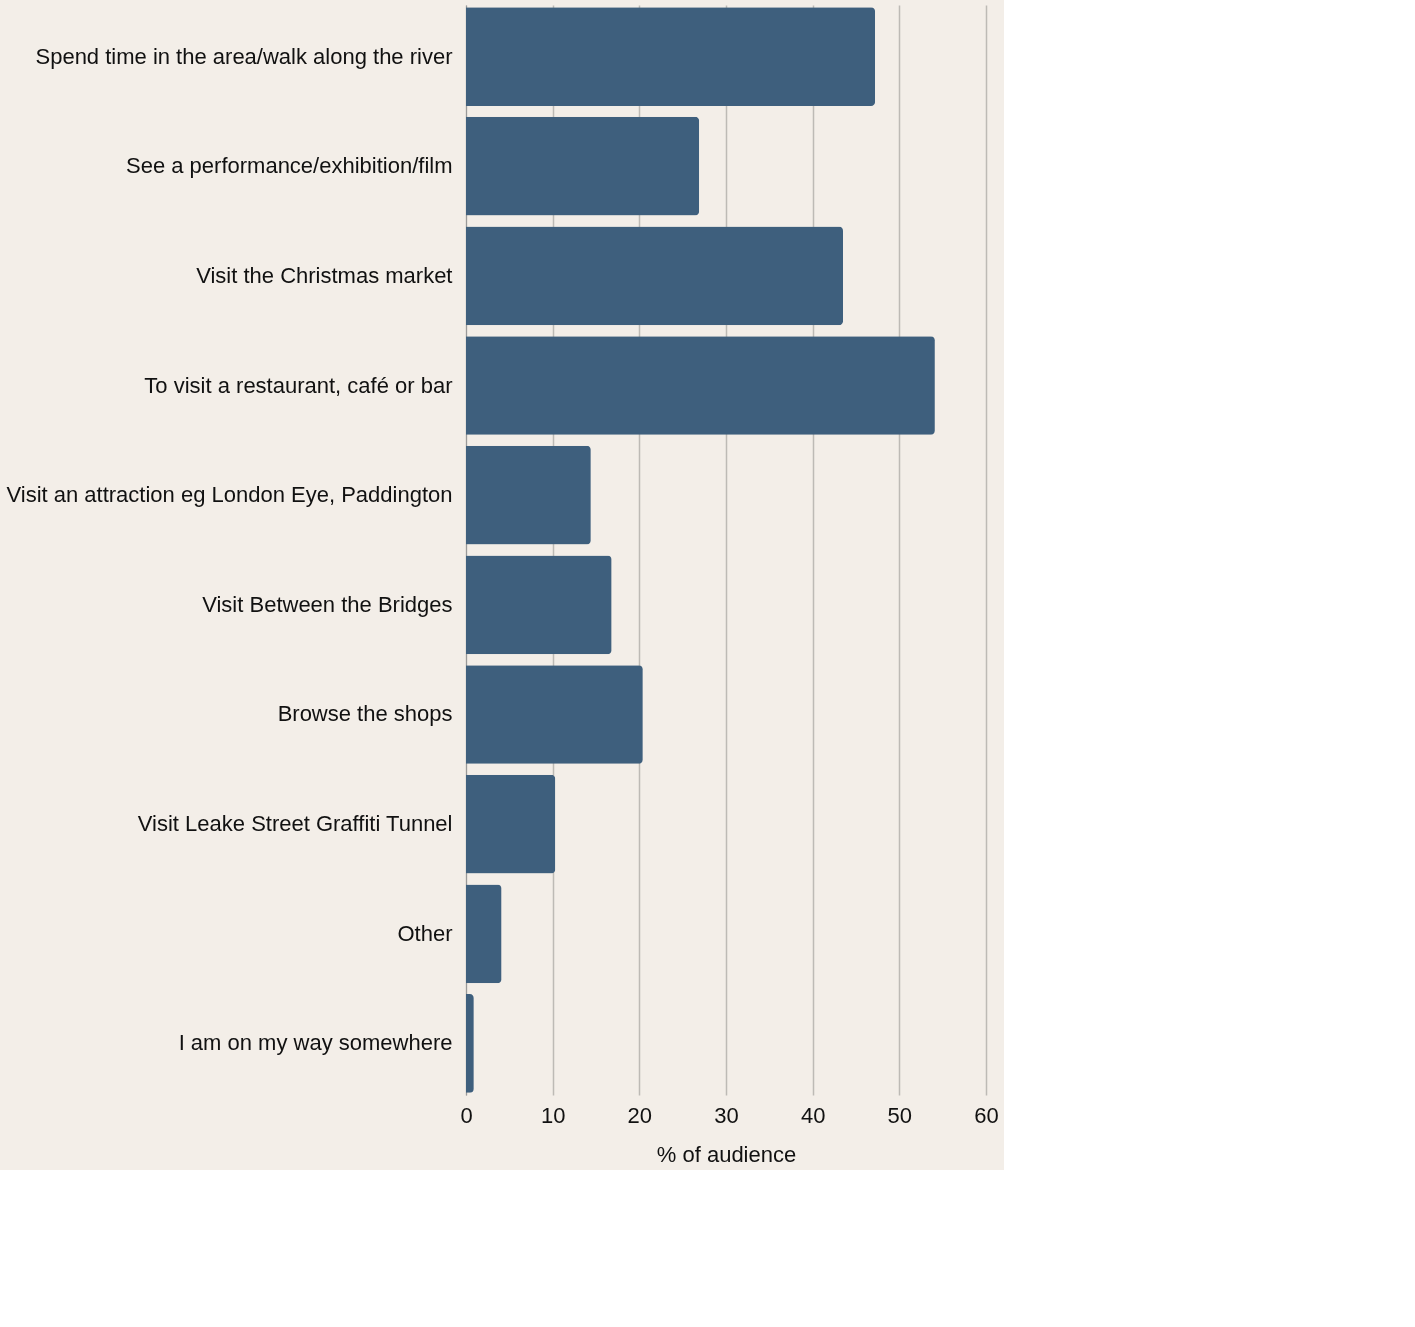 The image size is (1415, 1327). Describe the element at coordinates (324, 275) in the screenshot. I see `y-tick-label: Visit the Christmas market` at that location.